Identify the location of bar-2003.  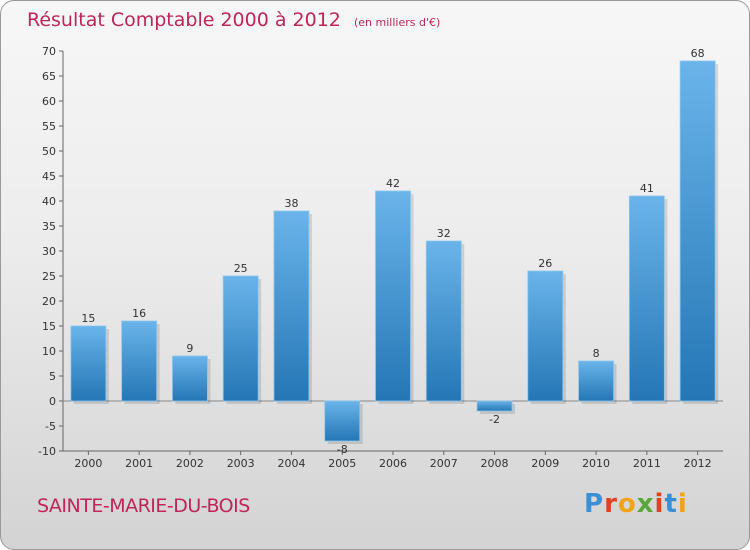
(240, 338).